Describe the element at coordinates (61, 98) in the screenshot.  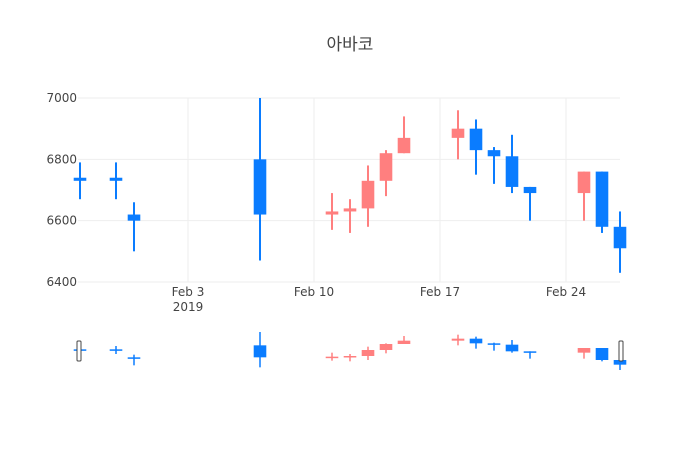
I see `y-tick-label: 7000` at that location.